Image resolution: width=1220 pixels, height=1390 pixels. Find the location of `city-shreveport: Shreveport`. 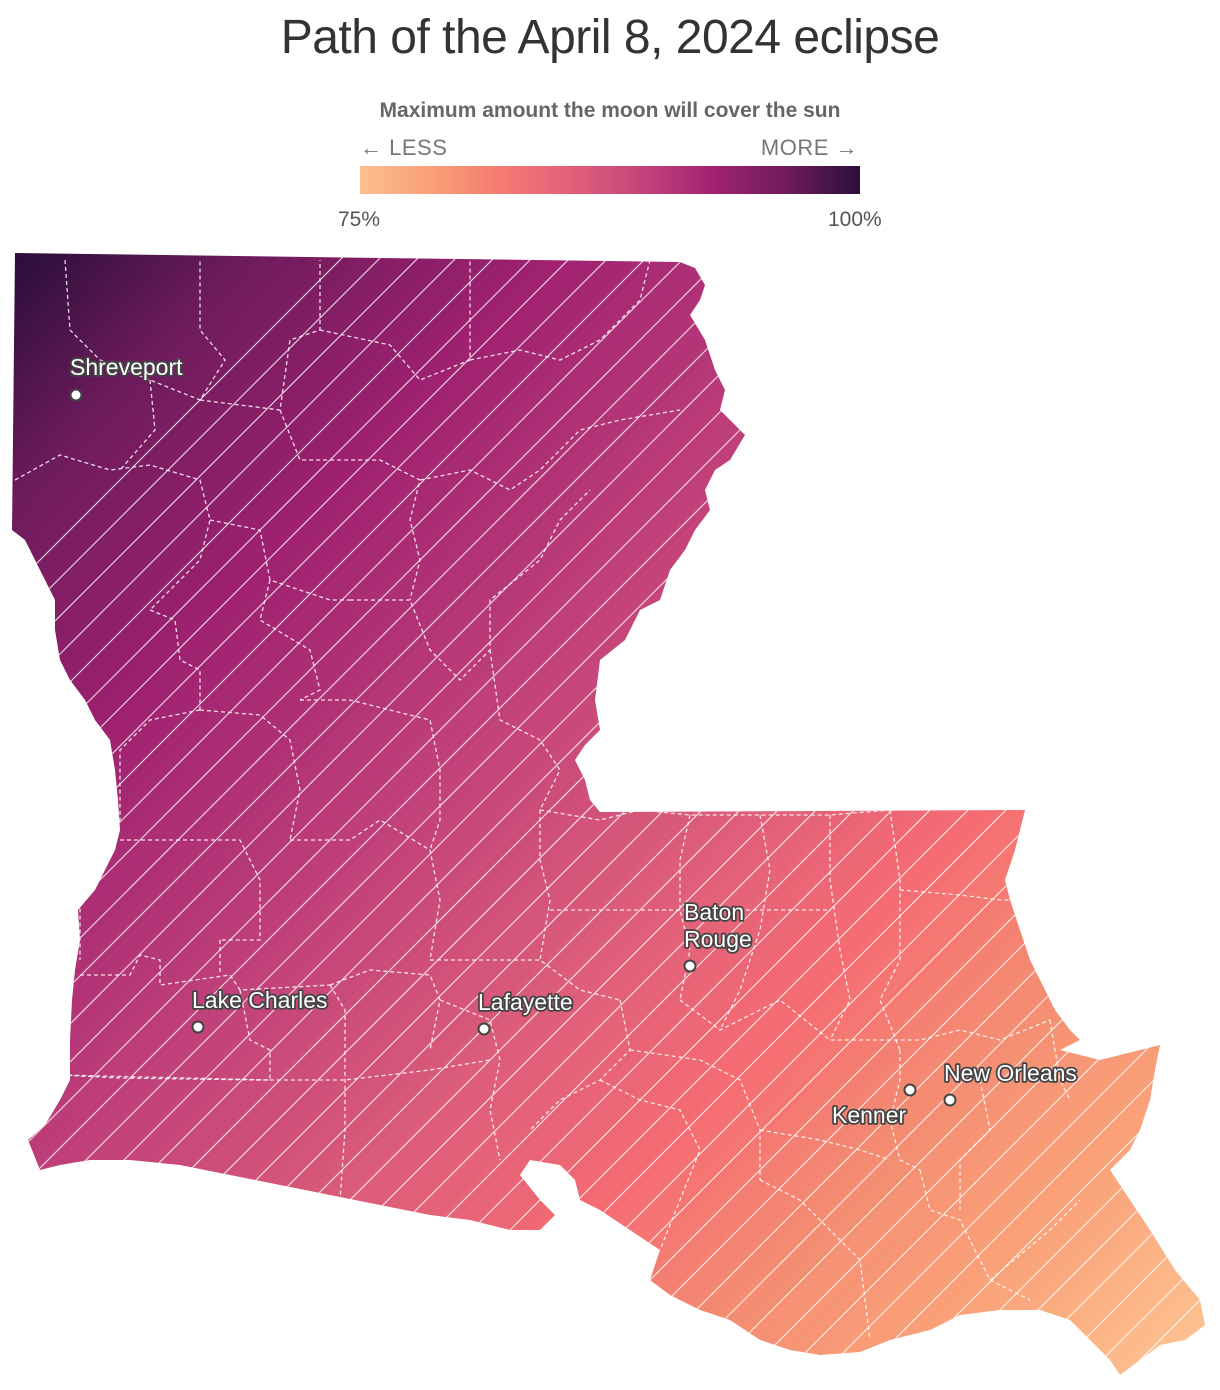

city-shreveport: Shreveport is located at coordinates (126, 377).